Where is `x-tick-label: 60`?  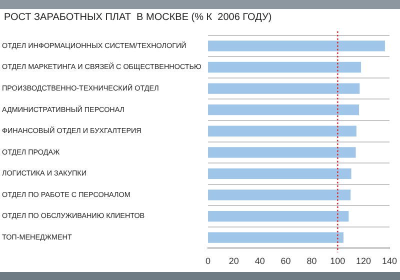
x-tick-label: 60 is located at coordinates (285, 261).